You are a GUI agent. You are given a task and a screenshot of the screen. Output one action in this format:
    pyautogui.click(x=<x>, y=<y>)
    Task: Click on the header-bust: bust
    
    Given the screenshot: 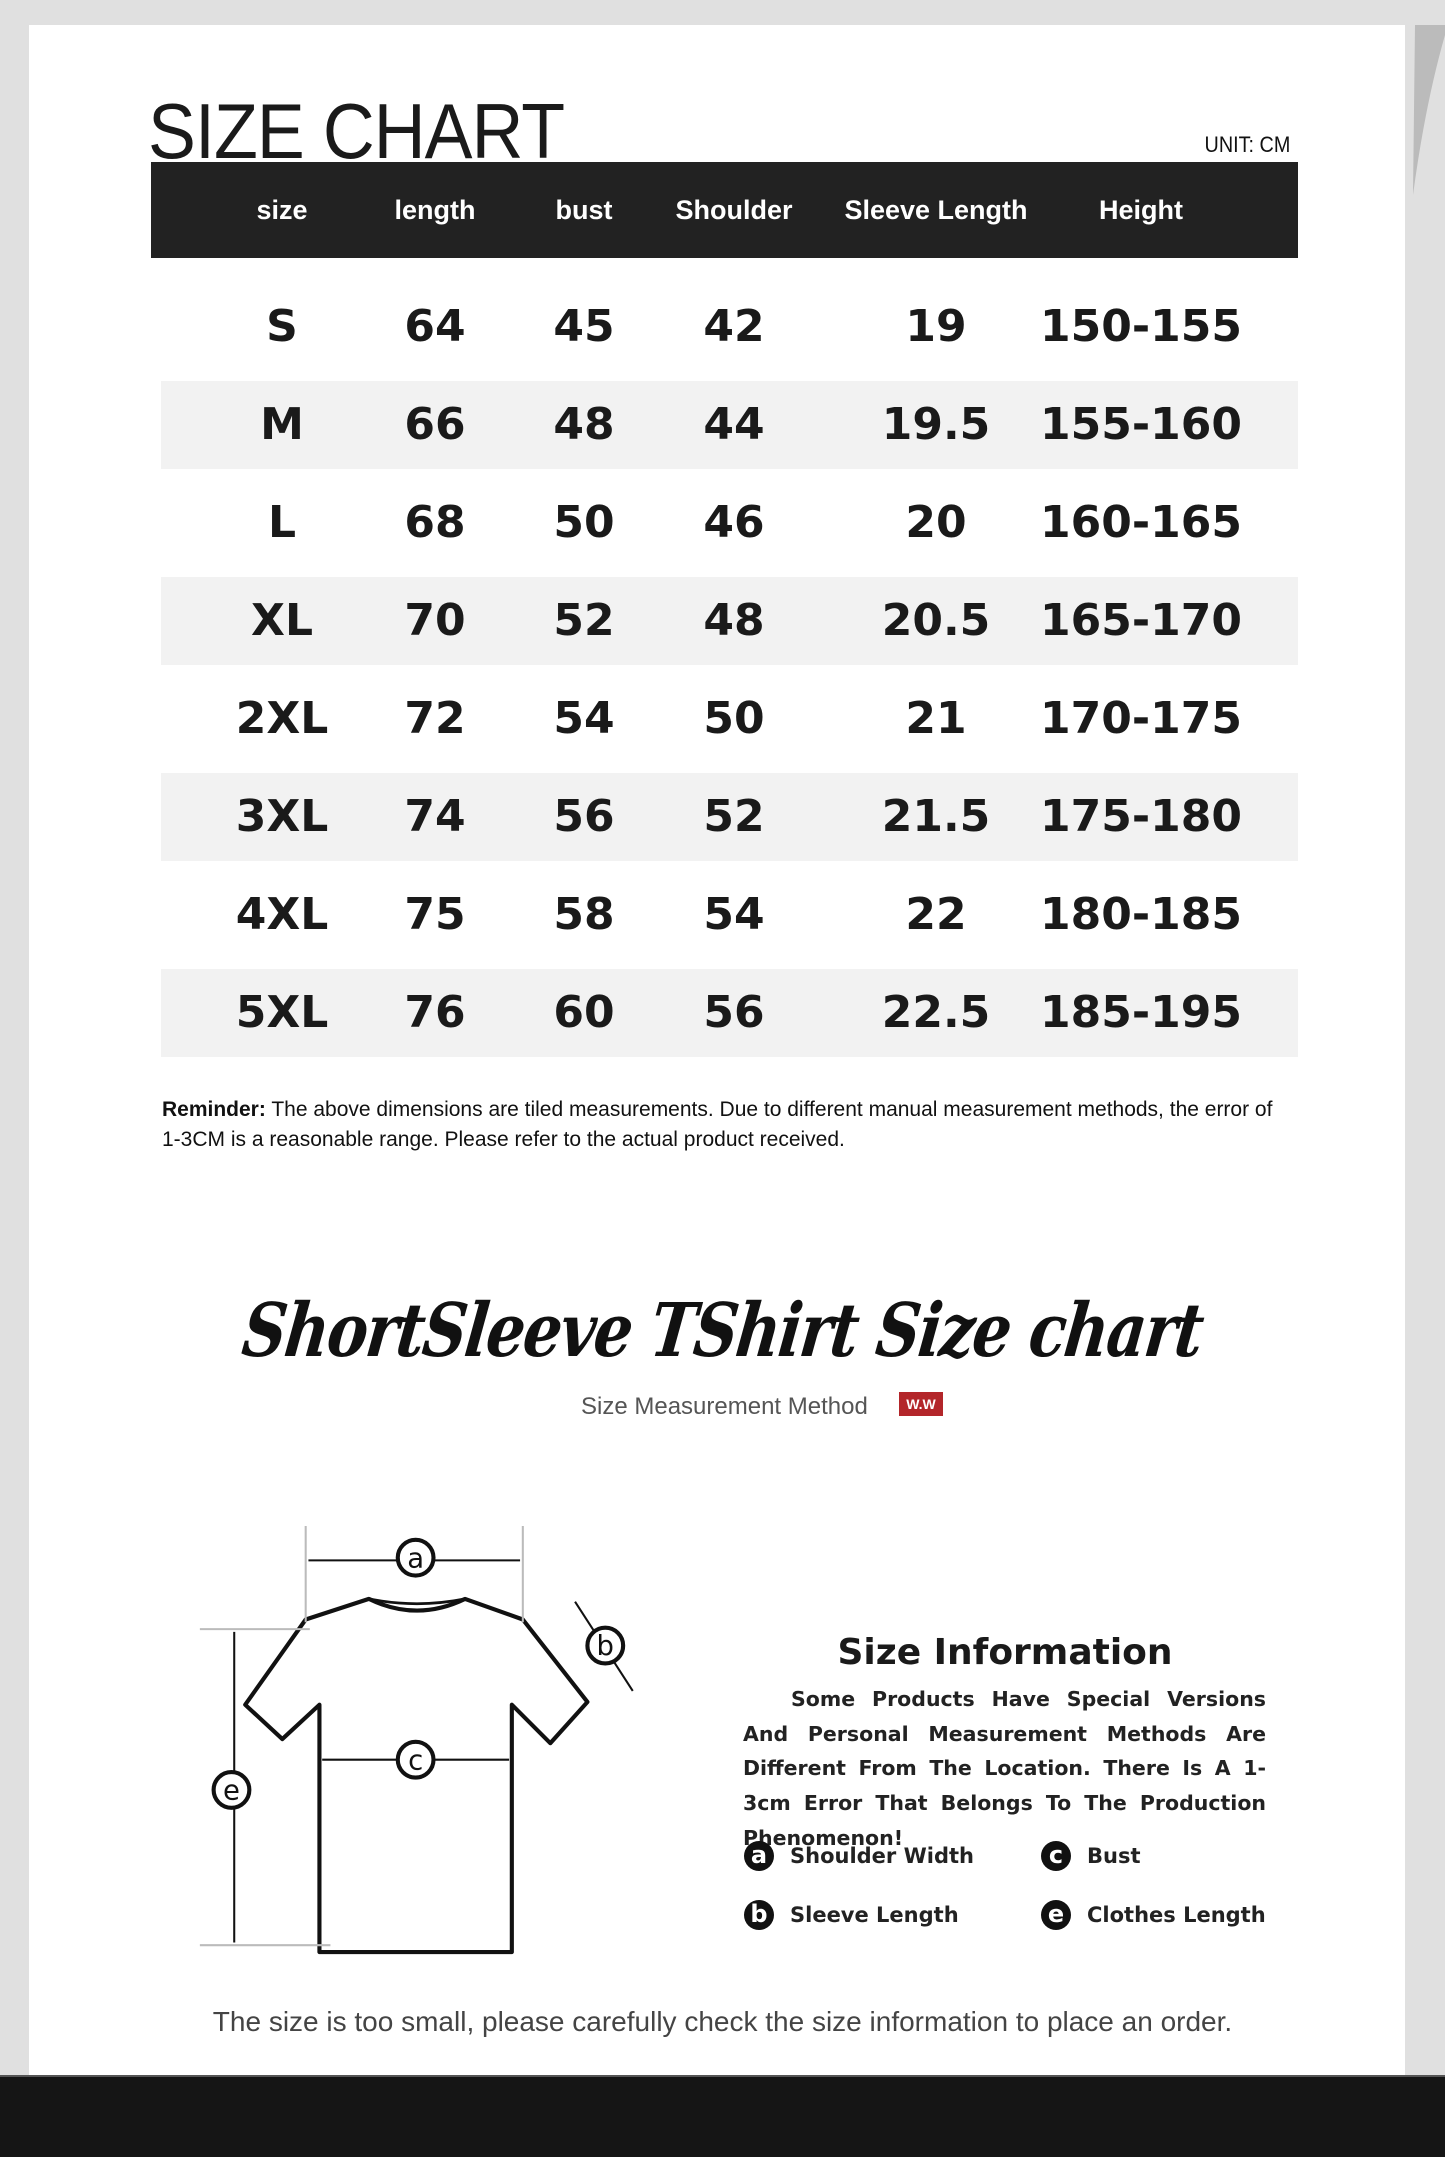 What is the action you would take?
    pyautogui.click(x=584, y=210)
    